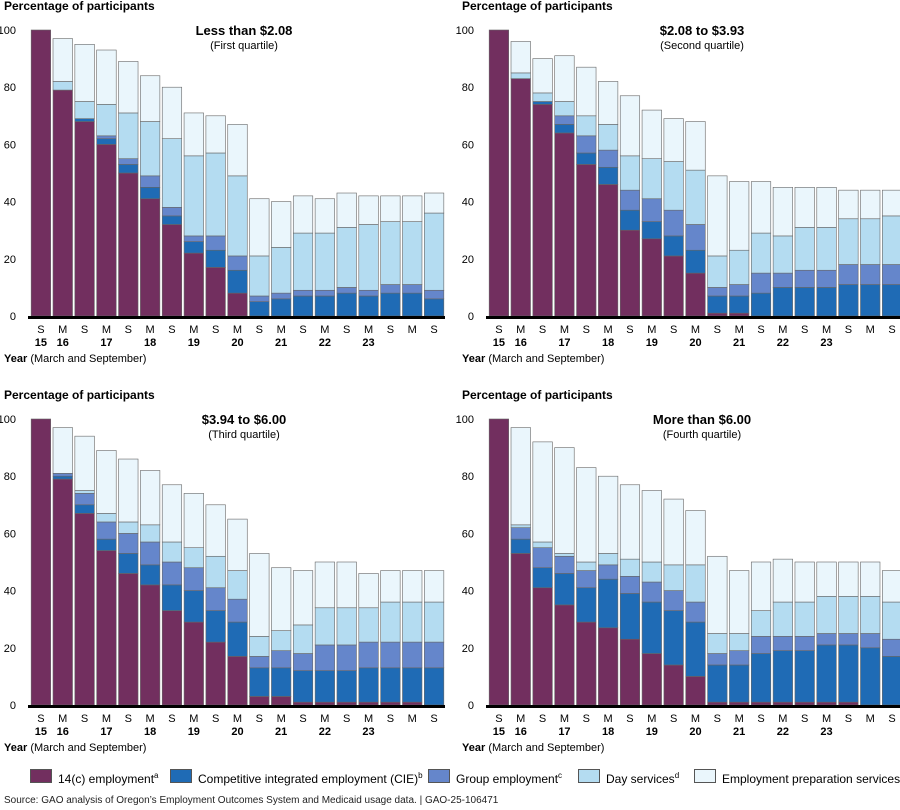  I want to click on x-axis-label: Year (March and September), so click(533, 359).